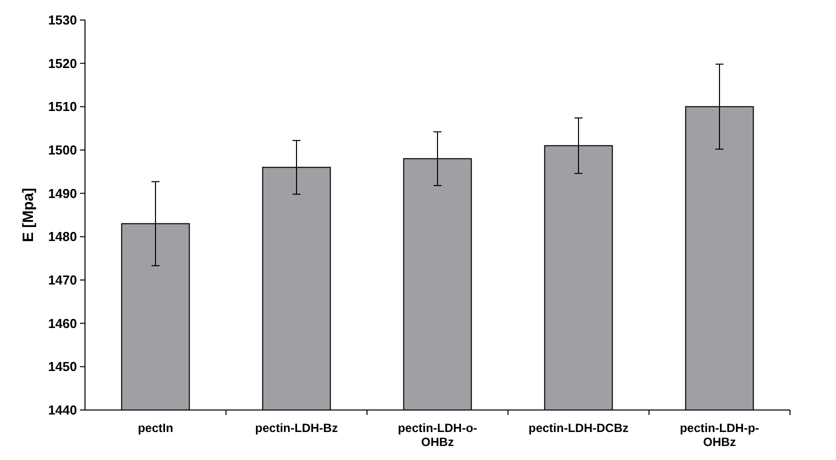 Image resolution: width=836 pixels, height=460 pixels. Describe the element at coordinates (62, 106) in the screenshot. I see `y-tick-label: 1510` at that location.